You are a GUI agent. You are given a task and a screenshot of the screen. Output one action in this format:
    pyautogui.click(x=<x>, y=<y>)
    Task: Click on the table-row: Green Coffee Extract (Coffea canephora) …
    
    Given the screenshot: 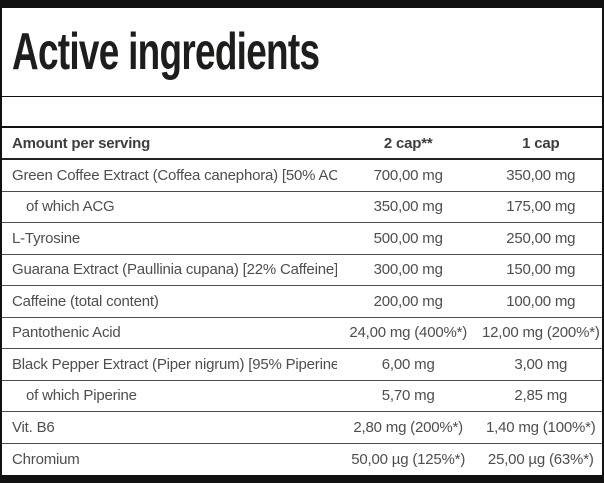 What is the action you would take?
    pyautogui.click(x=302, y=176)
    